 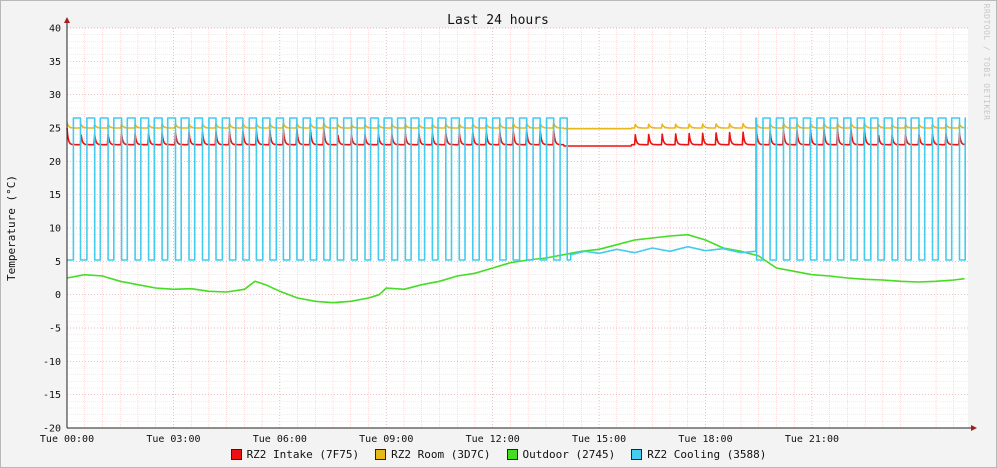 What do you see at coordinates (55, 129) in the screenshot?
I see `y-tick-label: 25` at bounding box center [55, 129].